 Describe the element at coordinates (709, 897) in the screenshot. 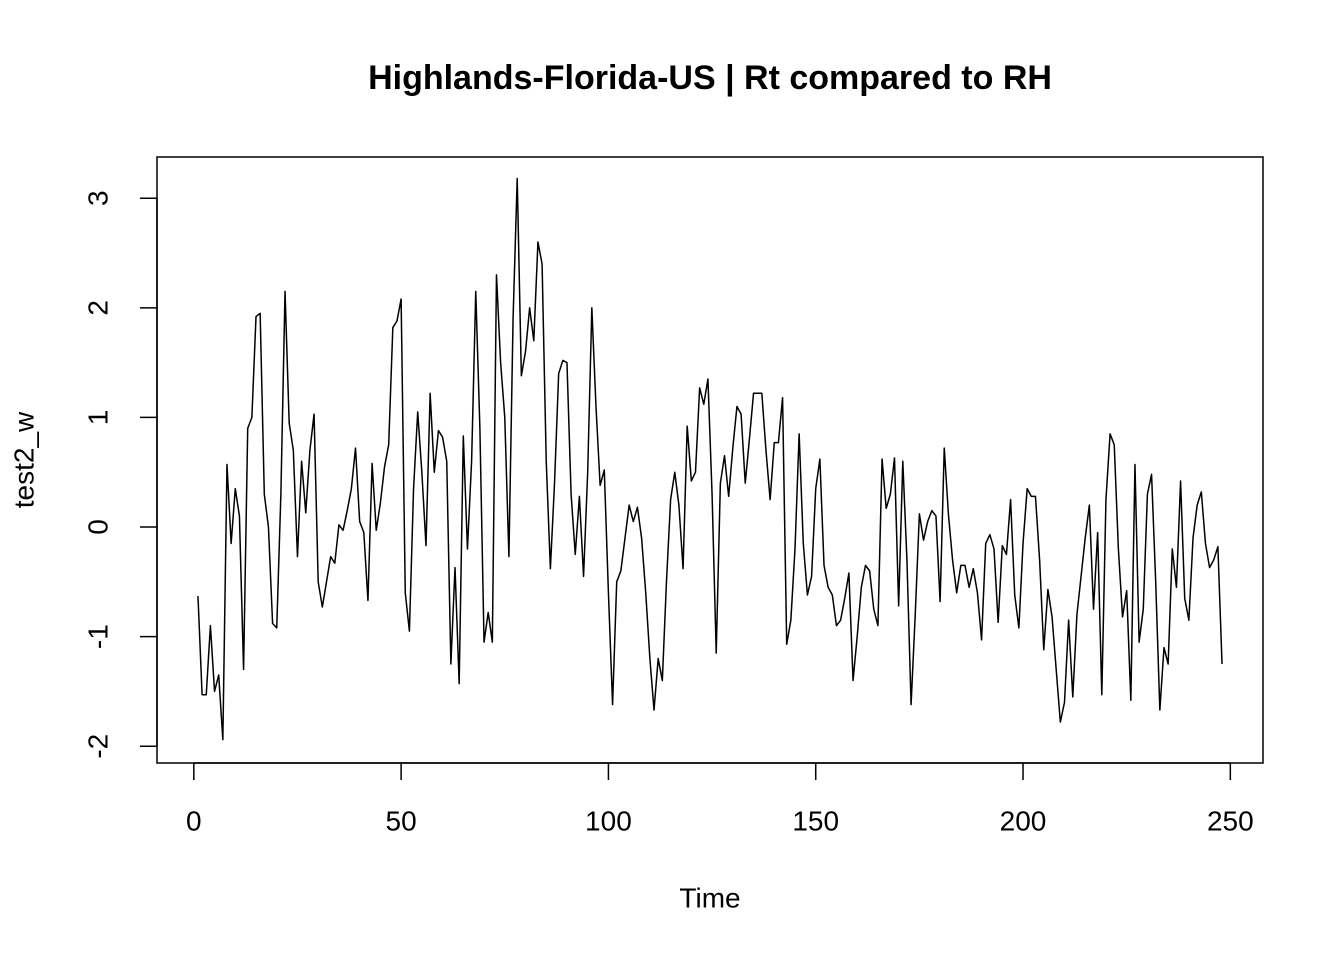

I see `x-axis-label: Time` at that location.